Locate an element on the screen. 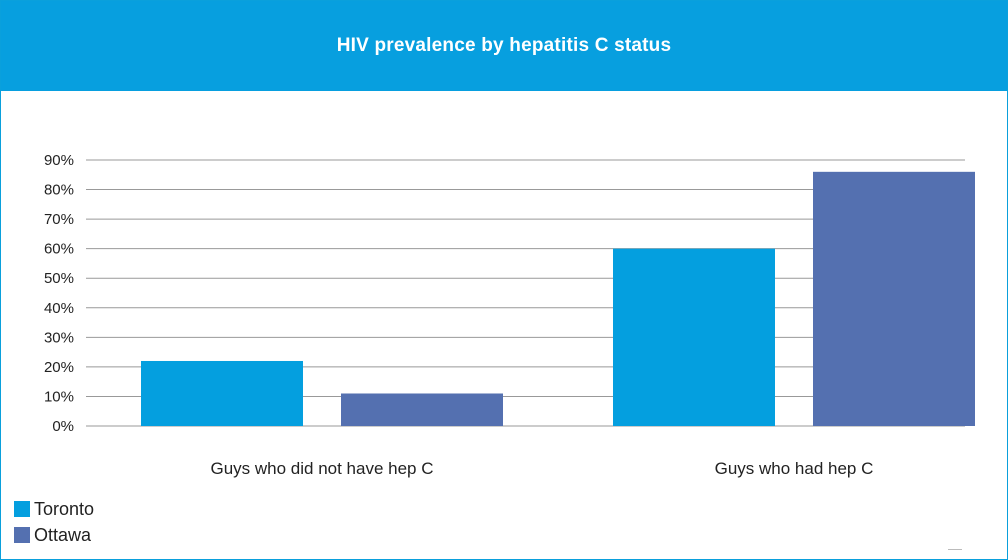 This screenshot has width=1008, height=560. y-tick-label: 30% is located at coordinates (59, 337).